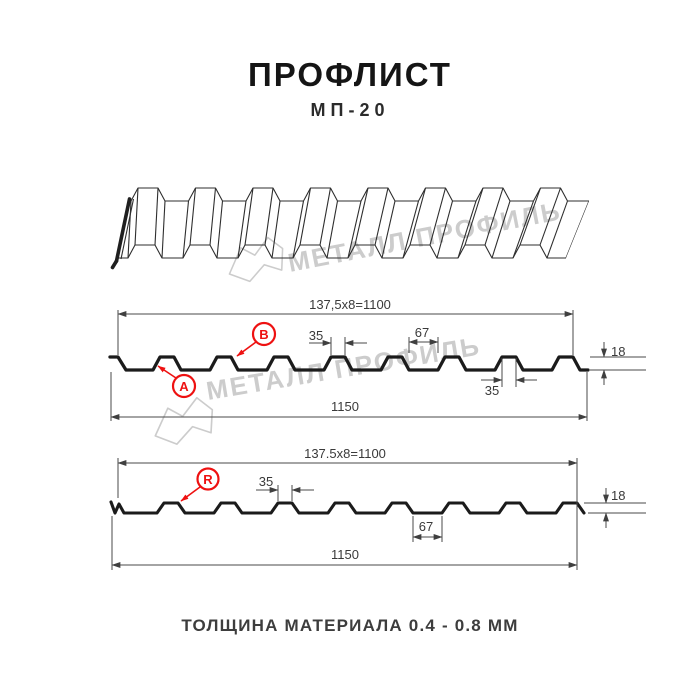 Image resolution: width=700 pixels, height=700 pixels. What do you see at coordinates (350, 74) in the screenshot?
I see `page-title: ПРОФЛИСТ` at bounding box center [350, 74].